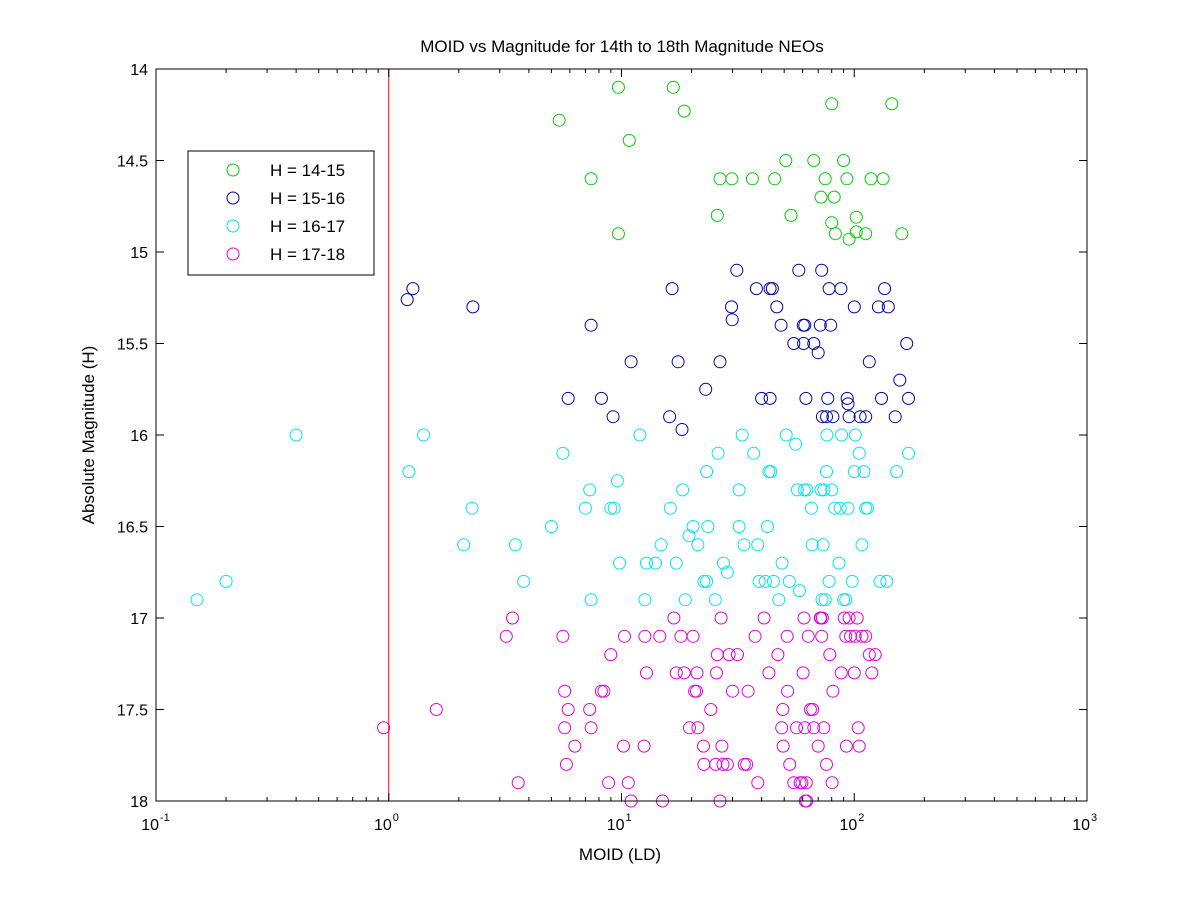 The height and width of the screenshot is (905, 1200). Describe the element at coordinates (88, 435) in the screenshot. I see `y-axis-label: Absolute Magnitude (H)` at that location.